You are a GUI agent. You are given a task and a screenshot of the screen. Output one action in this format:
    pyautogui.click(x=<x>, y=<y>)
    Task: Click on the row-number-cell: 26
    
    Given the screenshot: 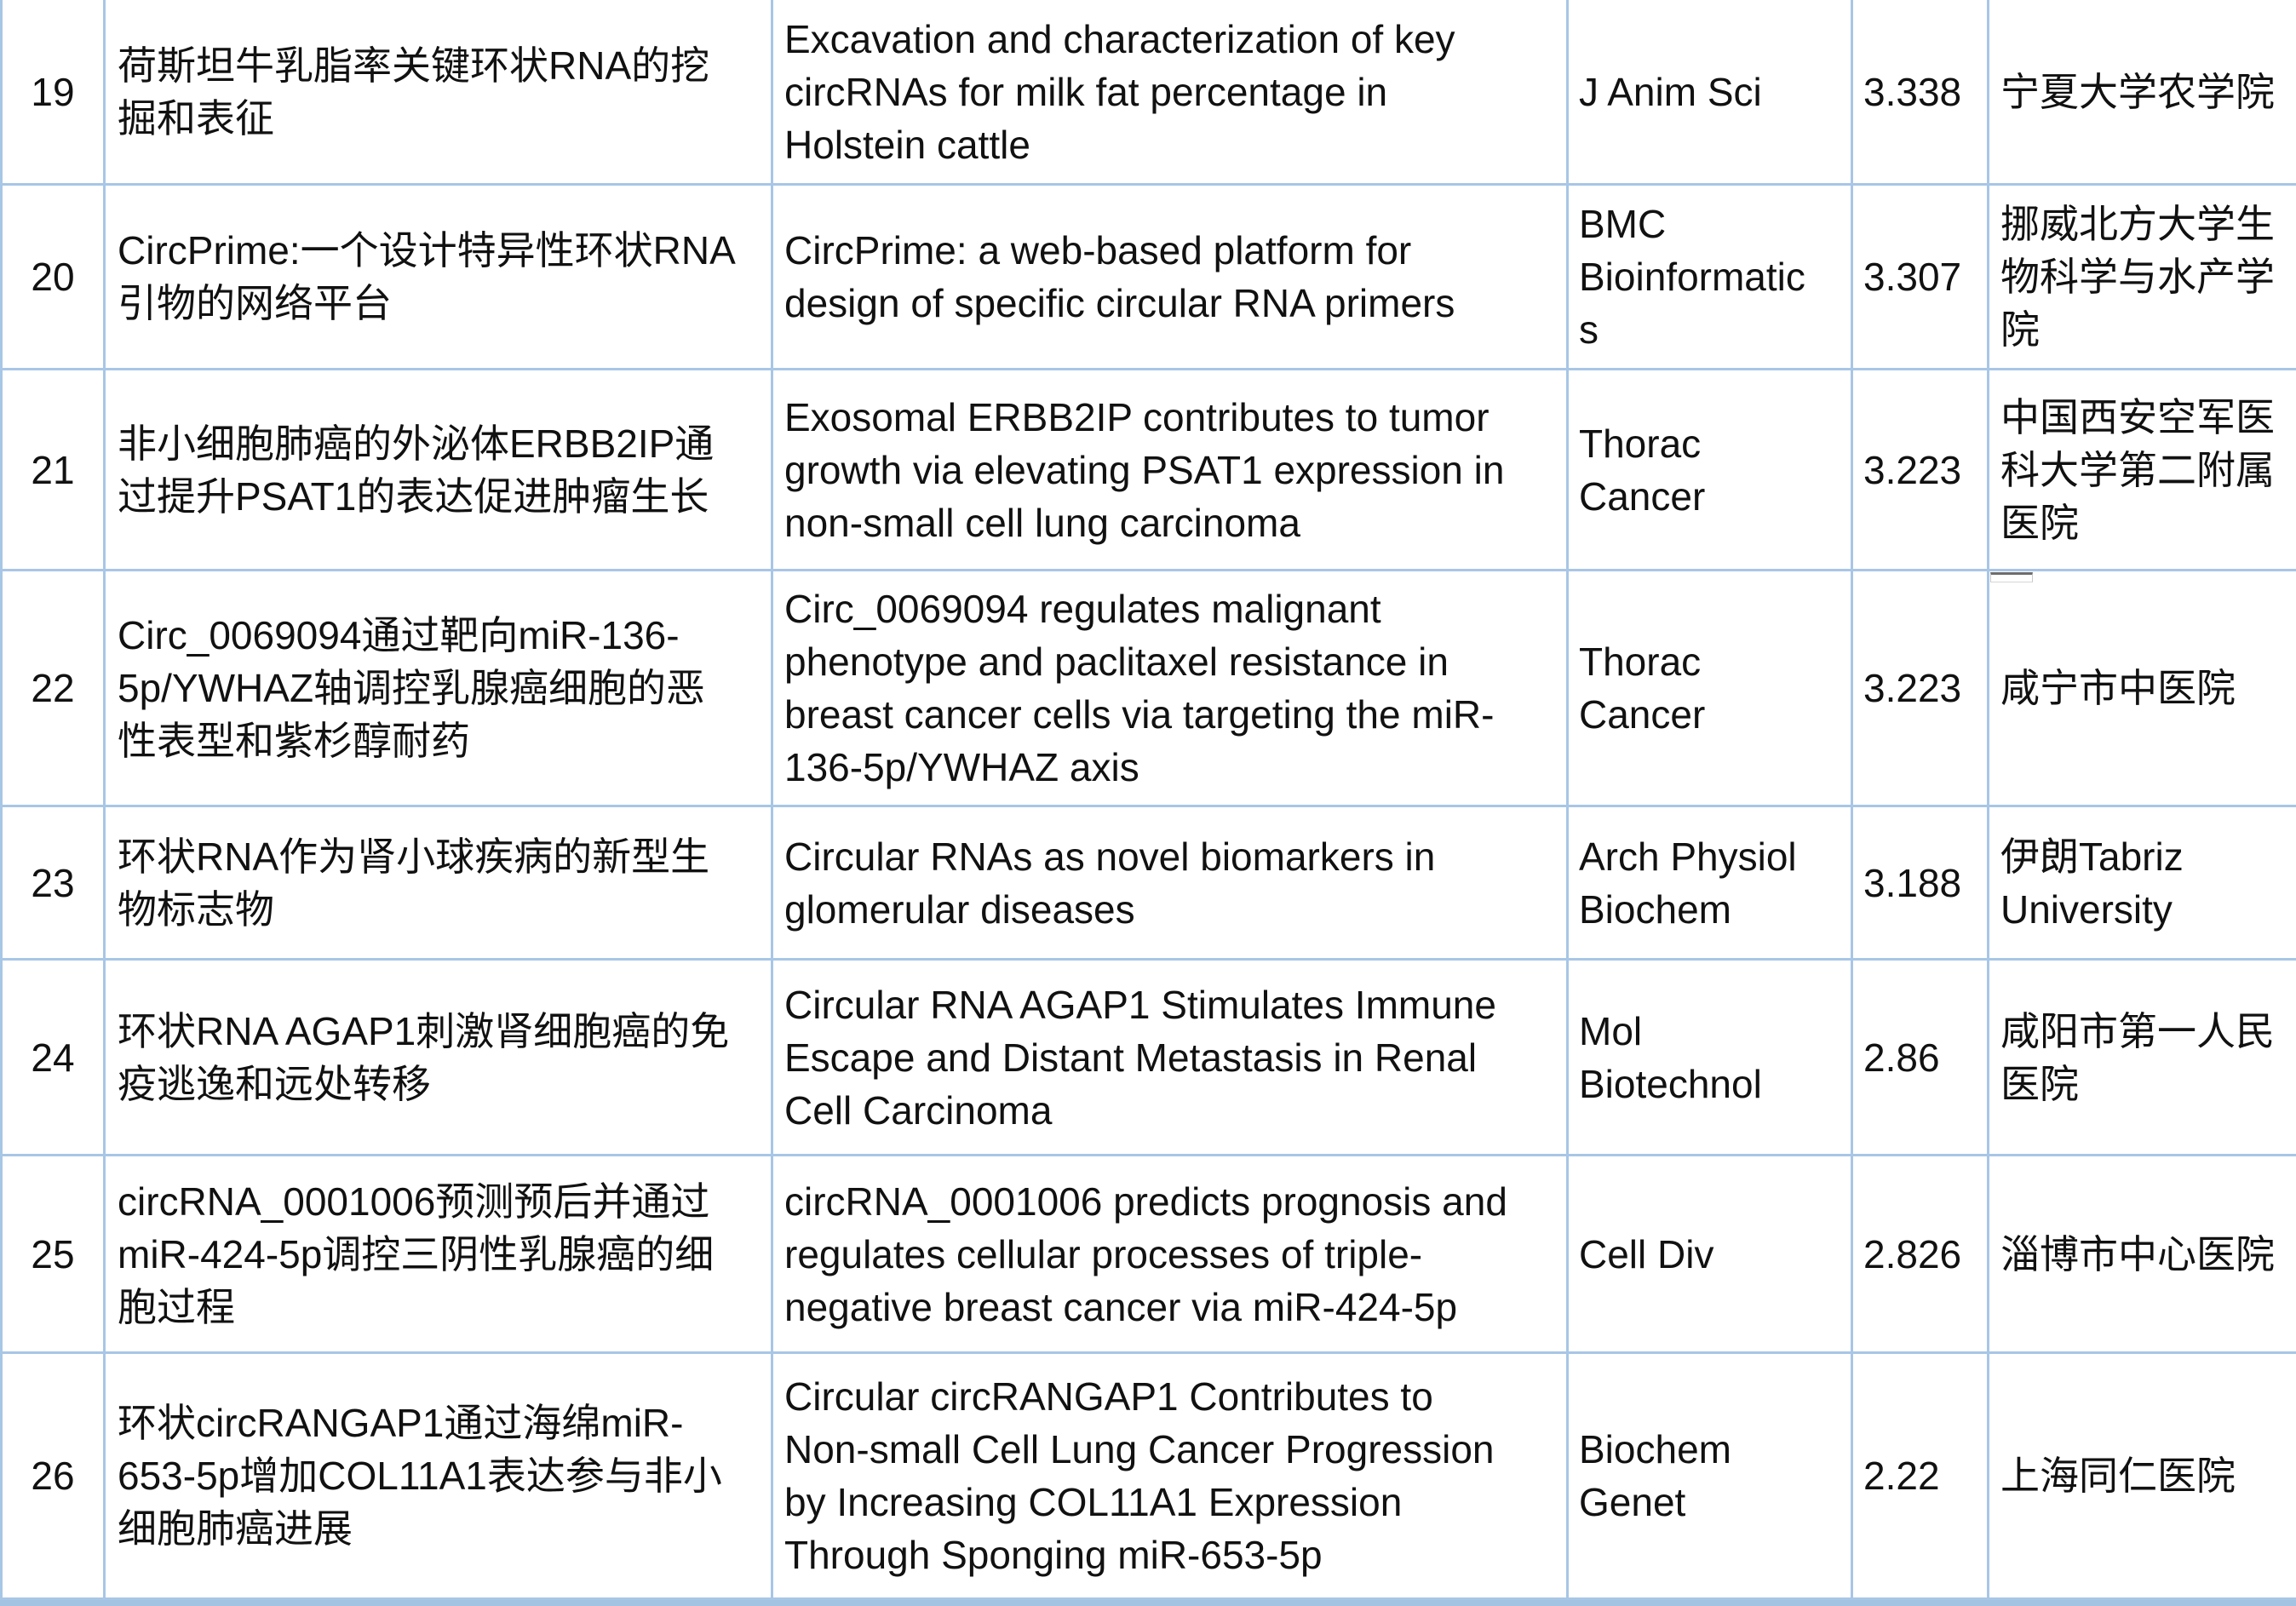 What is the action you would take?
    pyautogui.click(x=53, y=1477)
    